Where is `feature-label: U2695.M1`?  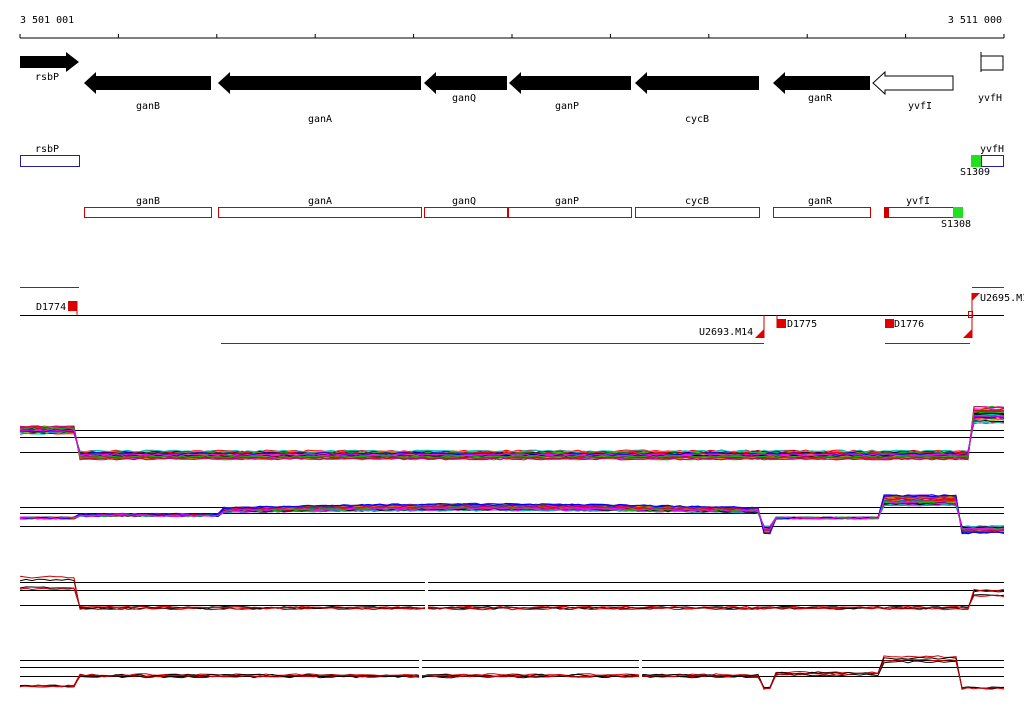 feature-label: U2695.M1 is located at coordinates (1002, 298).